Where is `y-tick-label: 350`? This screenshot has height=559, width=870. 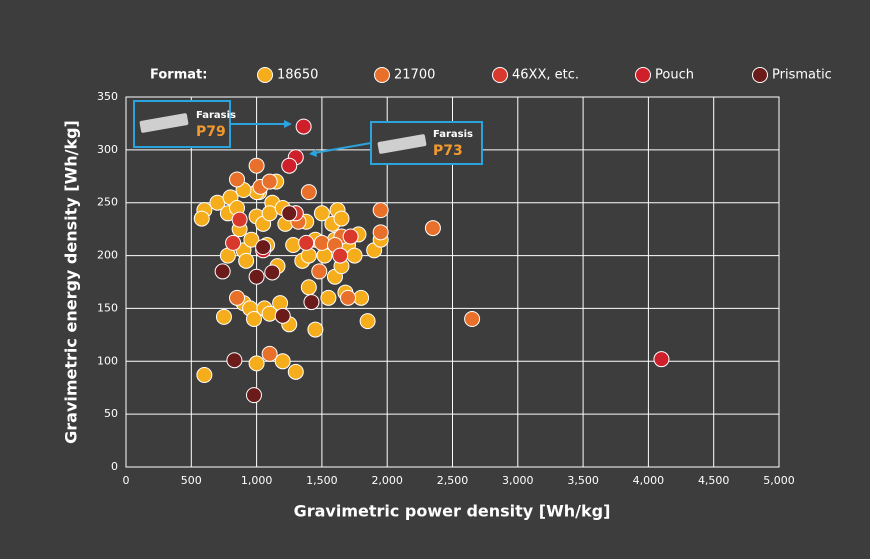 y-tick-label: 350 is located at coordinates (107, 96).